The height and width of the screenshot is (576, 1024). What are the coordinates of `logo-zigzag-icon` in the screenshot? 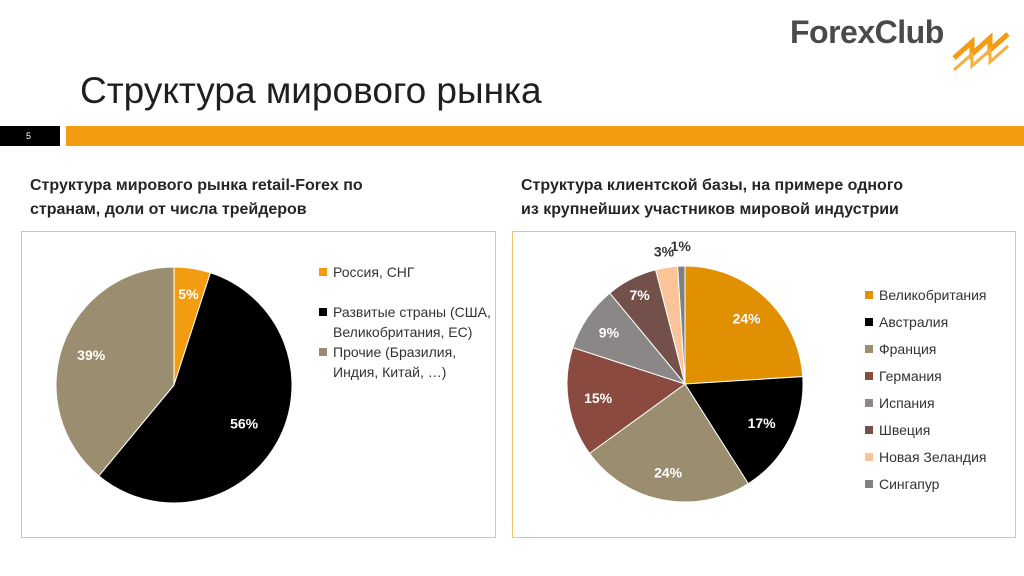 It's located at (981, 52).